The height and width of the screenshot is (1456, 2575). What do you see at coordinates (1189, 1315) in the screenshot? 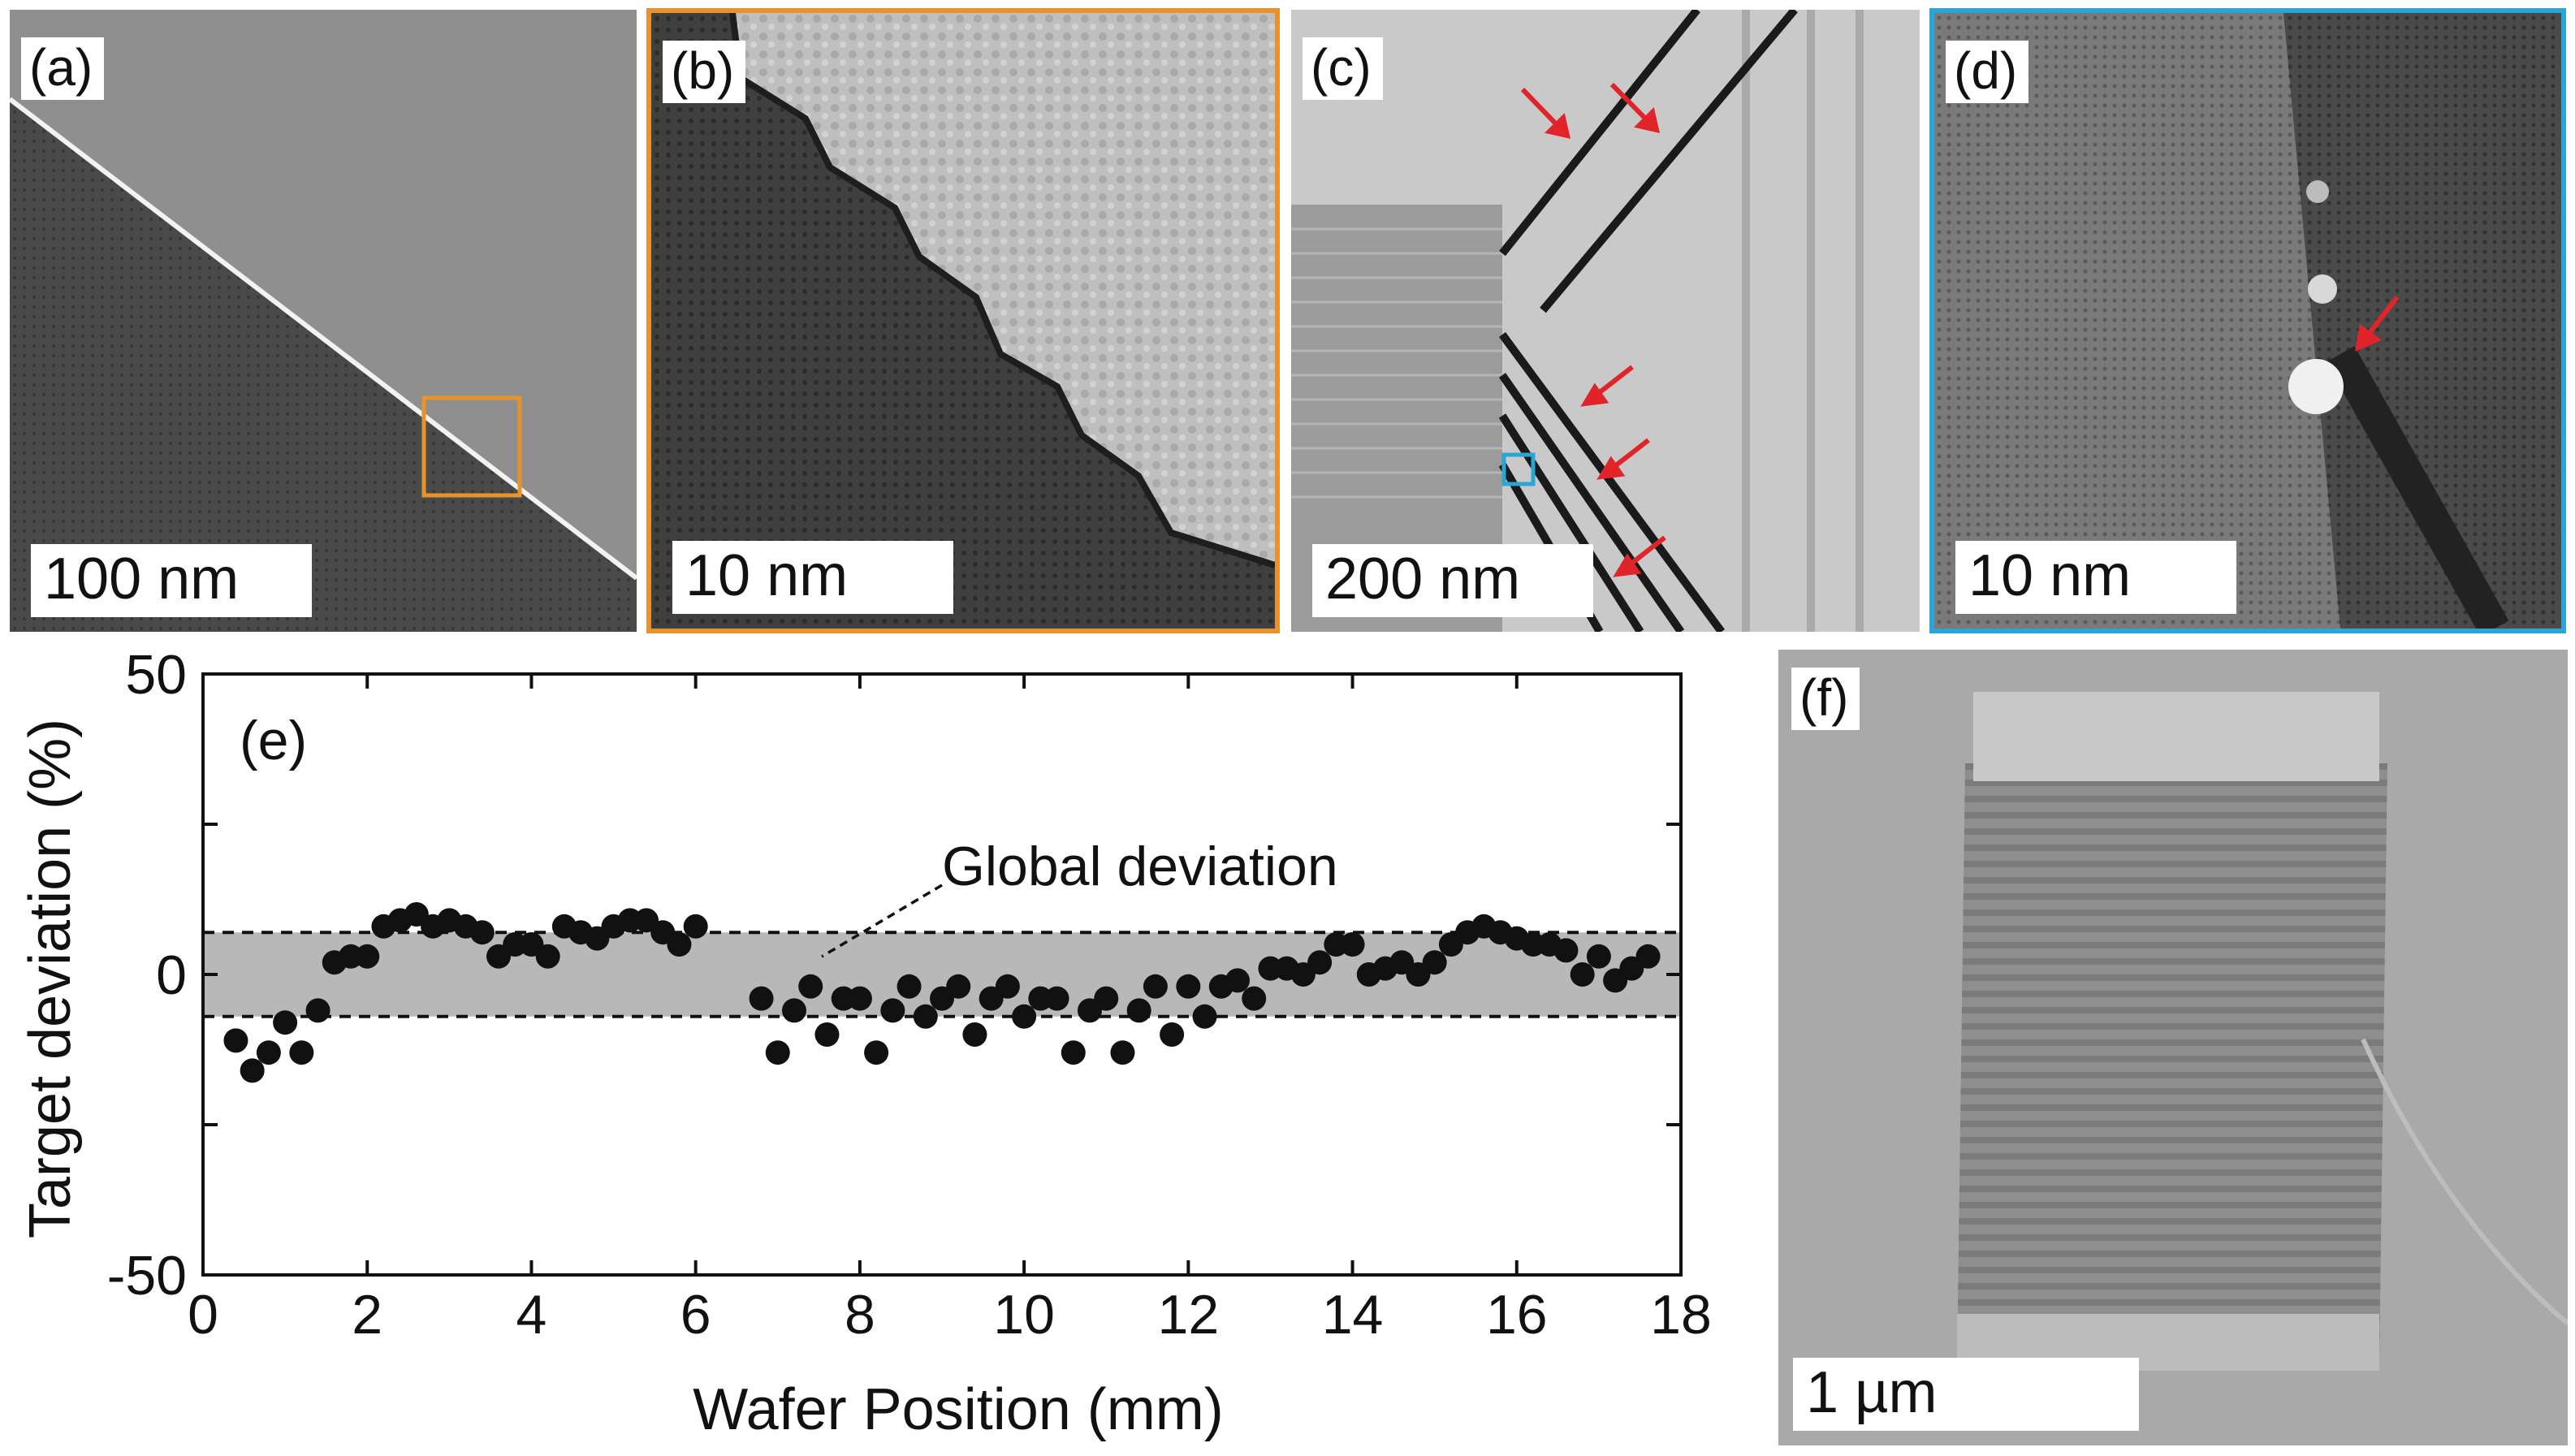
I see `x-tick-label: 12` at bounding box center [1189, 1315].